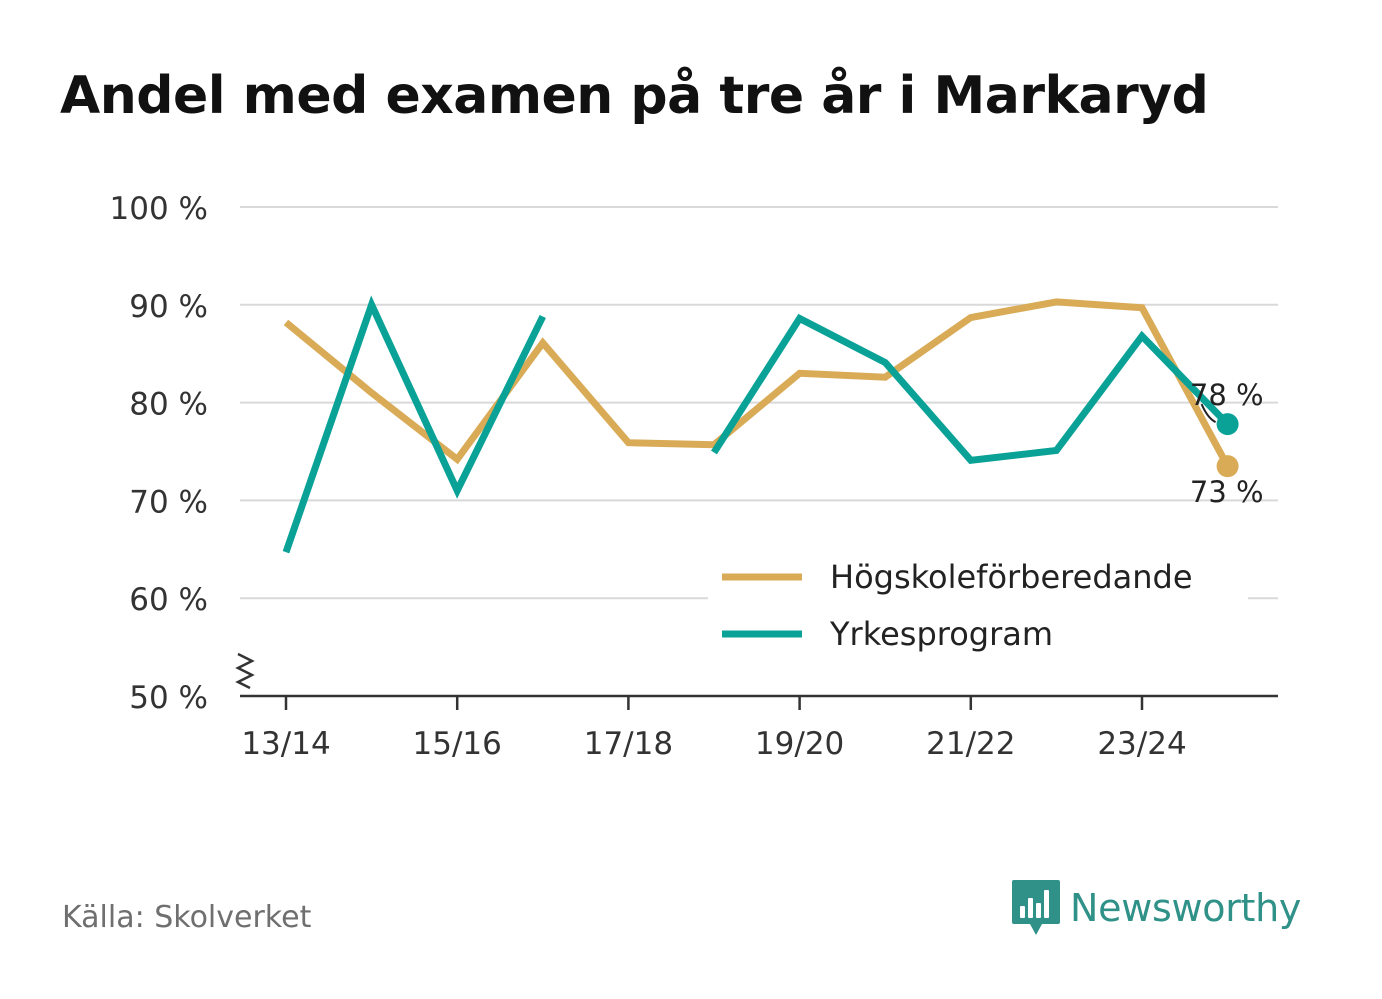  Describe the element at coordinates (941, 634) in the screenshot. I see `legend-label-1: Yrkesprogram` at that location.